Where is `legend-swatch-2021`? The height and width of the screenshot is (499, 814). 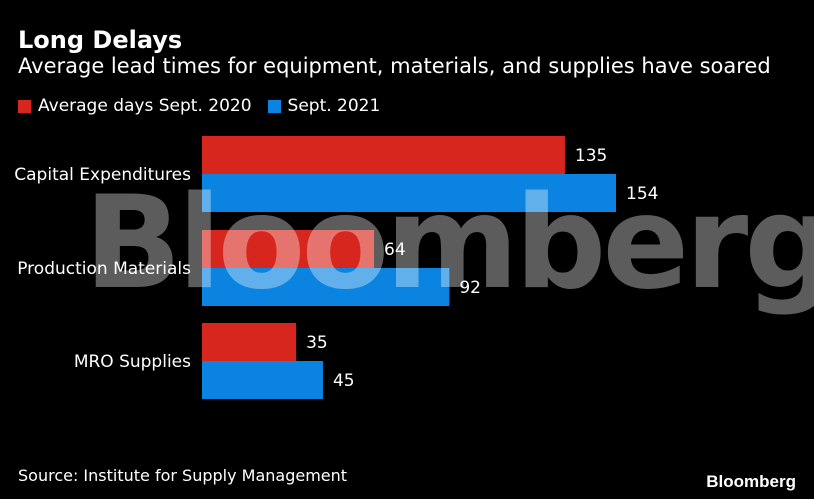 legend-swatch-2021 is located at coordinates (274, 106).